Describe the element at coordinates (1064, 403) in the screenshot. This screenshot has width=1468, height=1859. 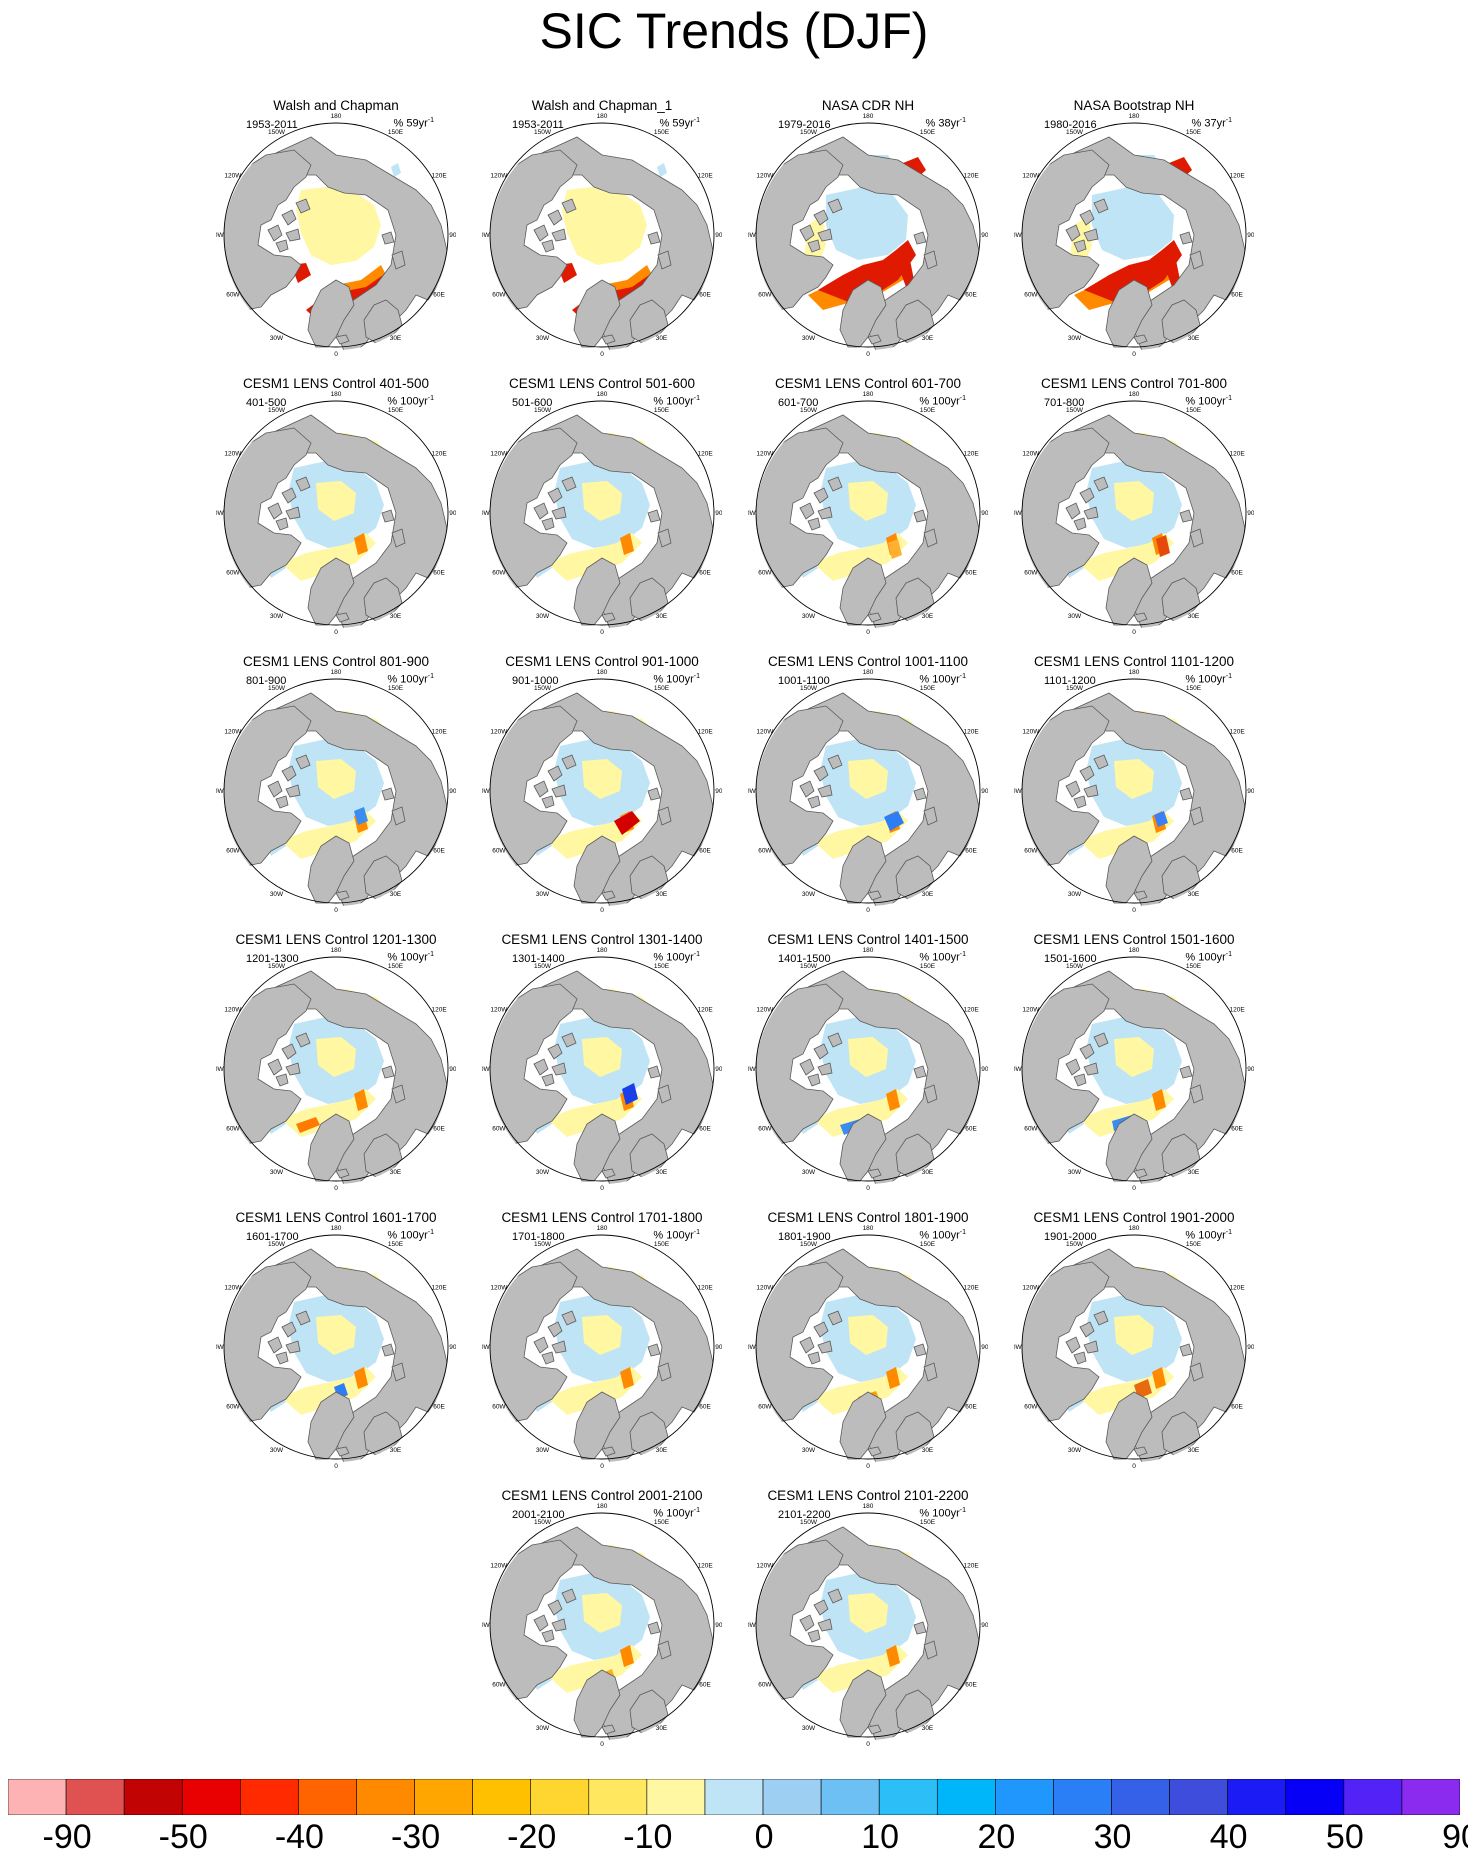
I see `panel-years-label: 701-800` at that location.